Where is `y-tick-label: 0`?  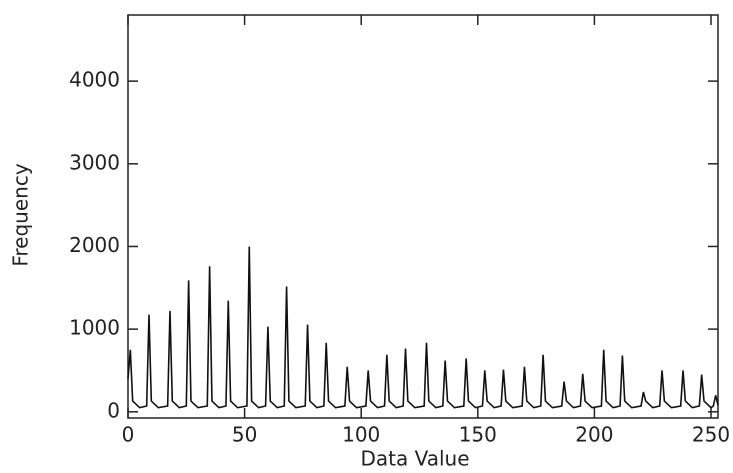
y-tick-label: 0 is located at coordinates (113, 410).